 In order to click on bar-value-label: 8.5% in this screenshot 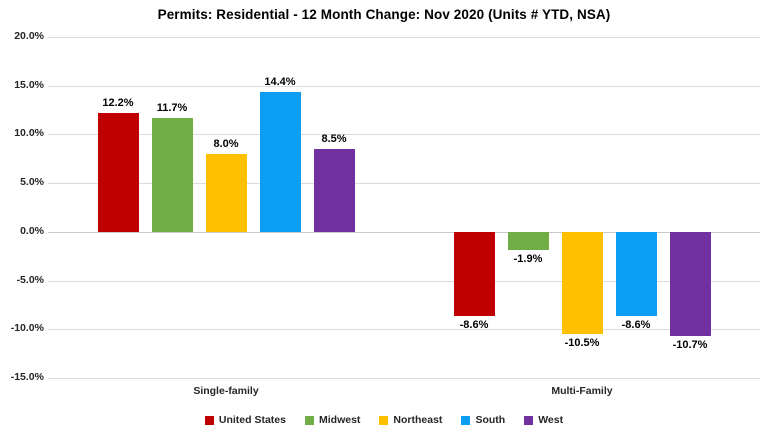, I will do `click(334, 139)`.